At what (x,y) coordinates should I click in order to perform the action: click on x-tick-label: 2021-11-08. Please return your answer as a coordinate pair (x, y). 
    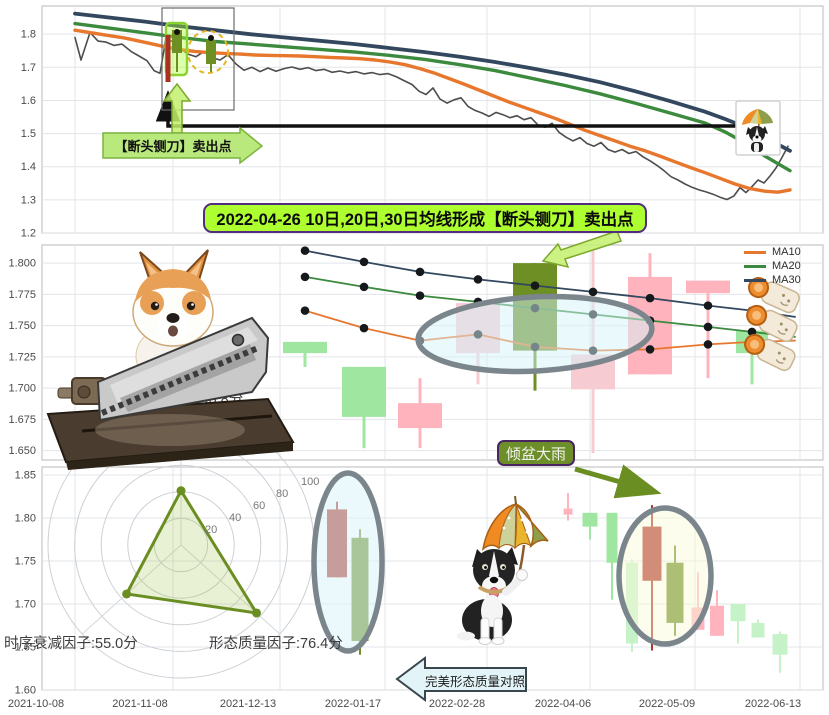
    Looking at the image, I should click on (139, 704).